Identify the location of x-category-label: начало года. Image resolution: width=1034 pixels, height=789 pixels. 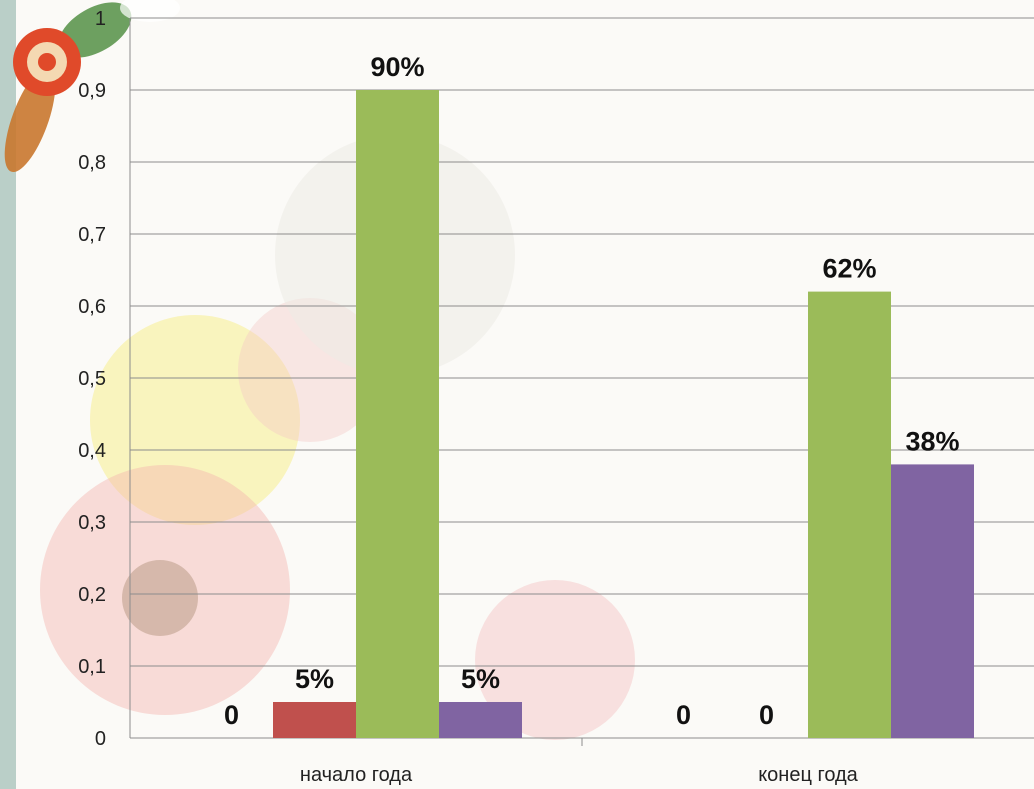
(356, 775).